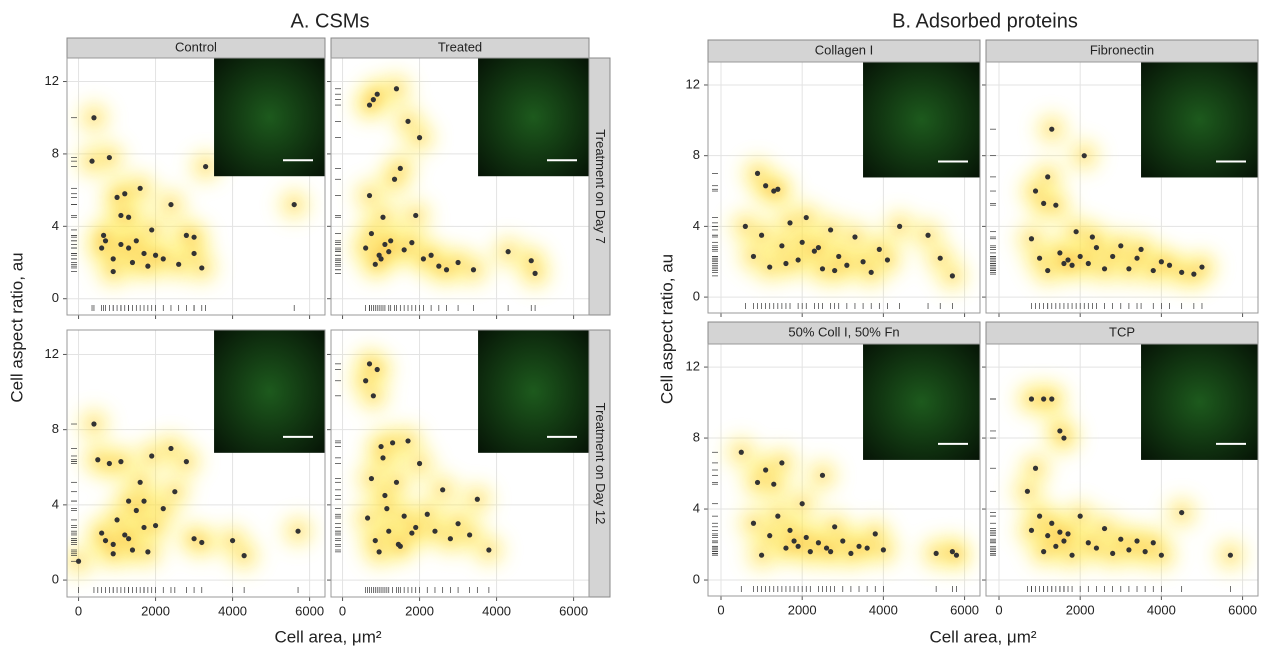 The image size is (1266, 656). What do you see at coordinates (52, 353) in the screenshot?
I see `y-tick-label: 12` at bounding box center [52, 353].